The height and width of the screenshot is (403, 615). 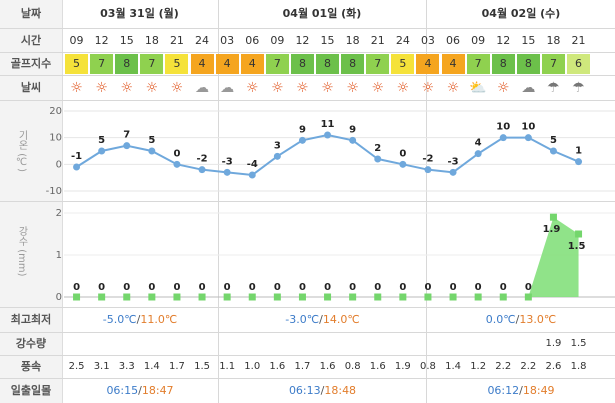 I want to click on temp-data-label: -3, so click(x=227, y=161).